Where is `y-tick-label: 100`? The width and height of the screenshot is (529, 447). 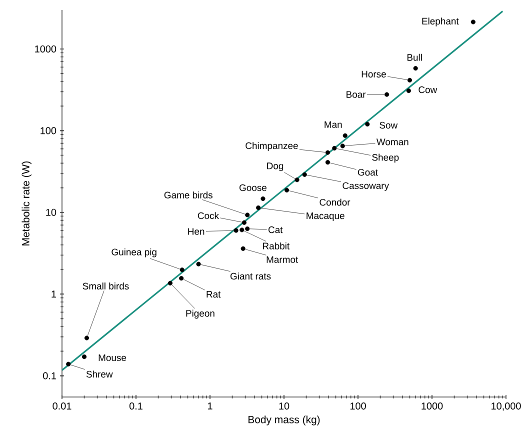
y-tick-label: 100 is located at coordinates (48, 130).